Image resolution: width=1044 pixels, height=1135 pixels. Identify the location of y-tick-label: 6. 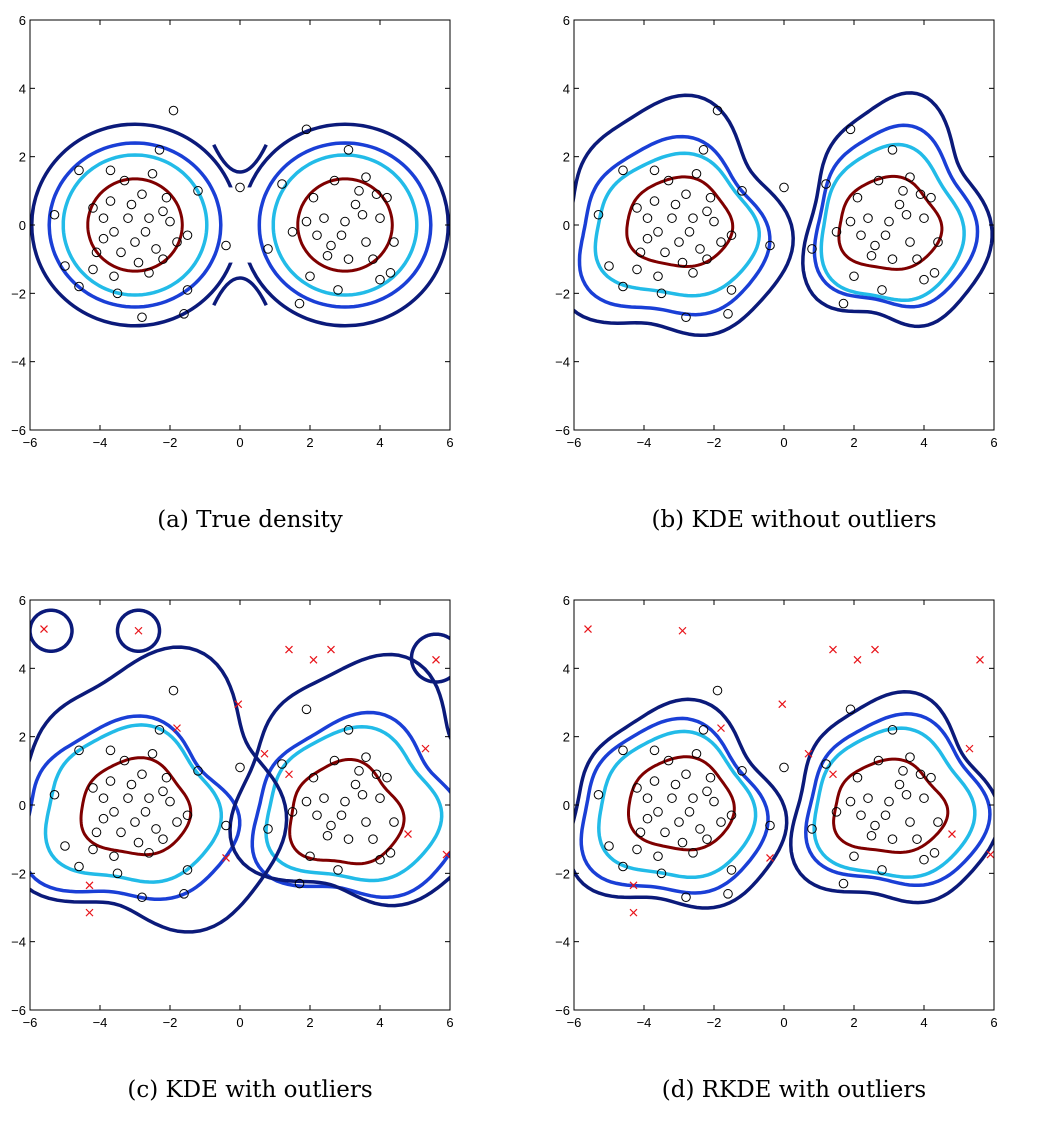
(22, 20).